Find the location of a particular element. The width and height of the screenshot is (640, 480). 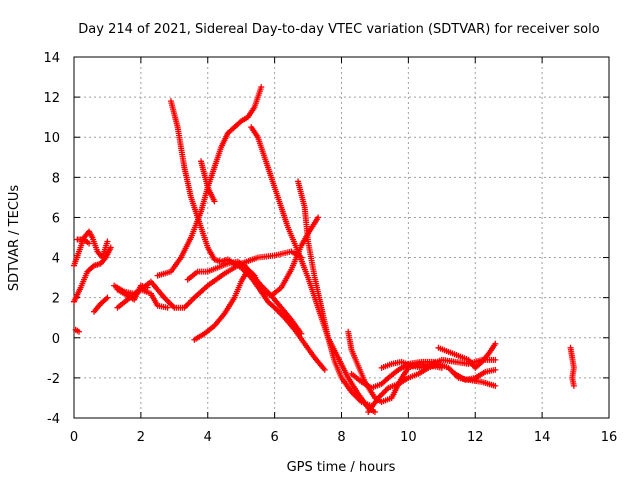

x-tick-label: 10 is located at coordinates (408, 437).